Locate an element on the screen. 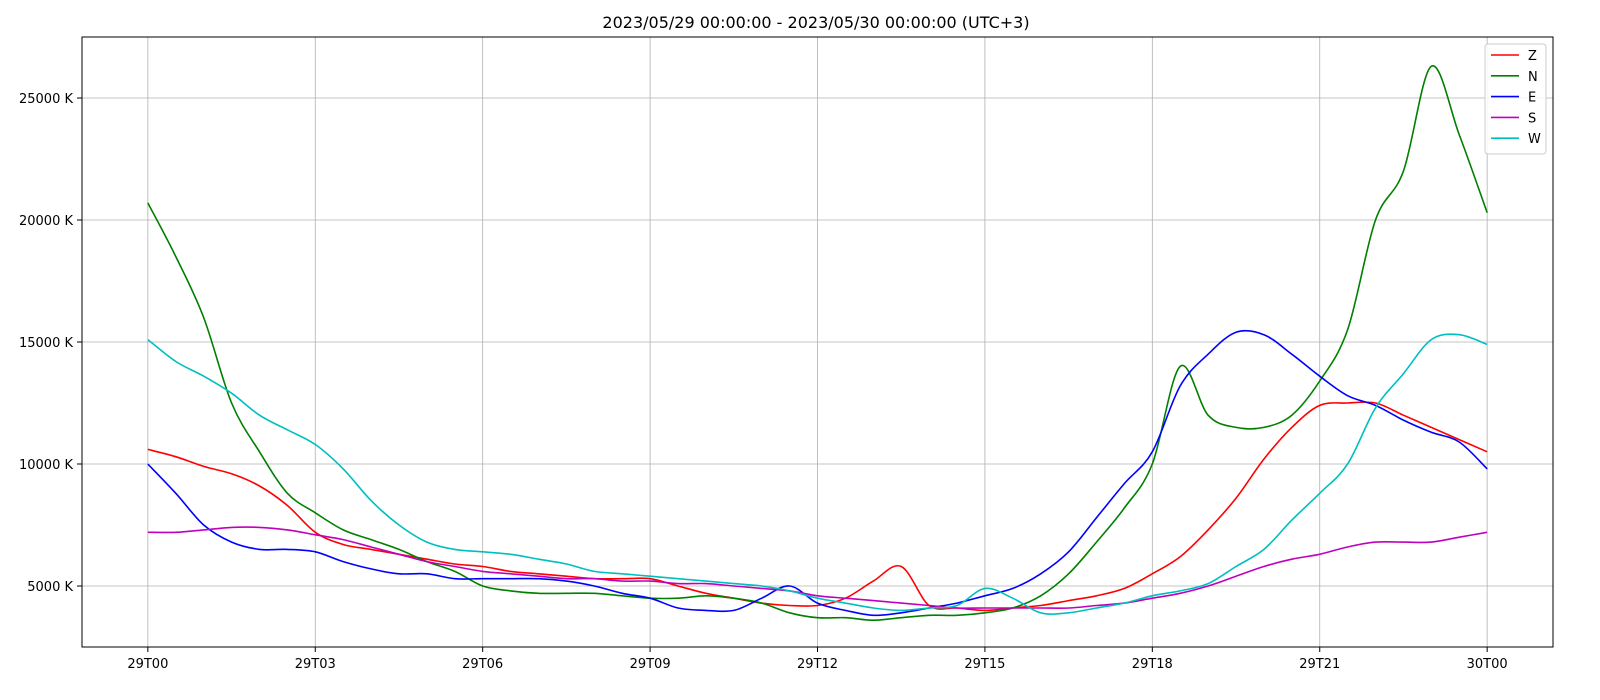 This screenshot has height=700, width=1600. legend-label-e: E is located at coordinates (1532, 98).